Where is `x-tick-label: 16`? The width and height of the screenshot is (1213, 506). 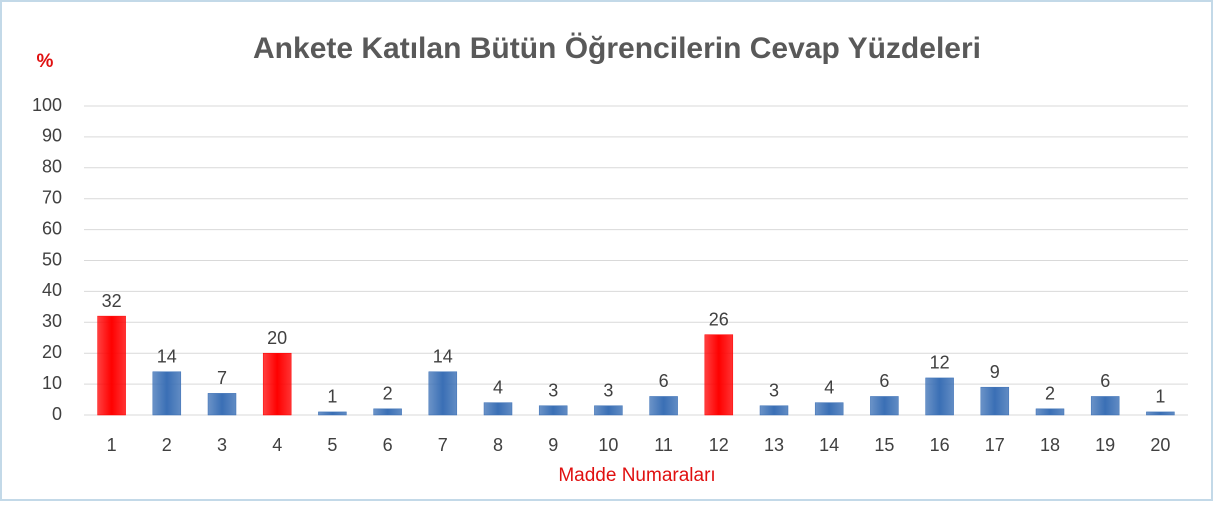
x-tick-label: 16 is located at coordinates (940, 445).